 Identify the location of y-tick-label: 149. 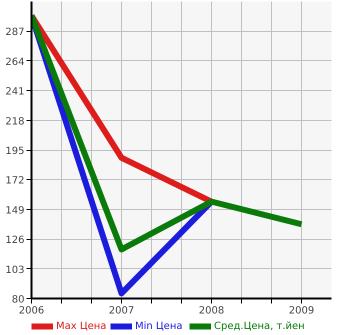
(15, 210).